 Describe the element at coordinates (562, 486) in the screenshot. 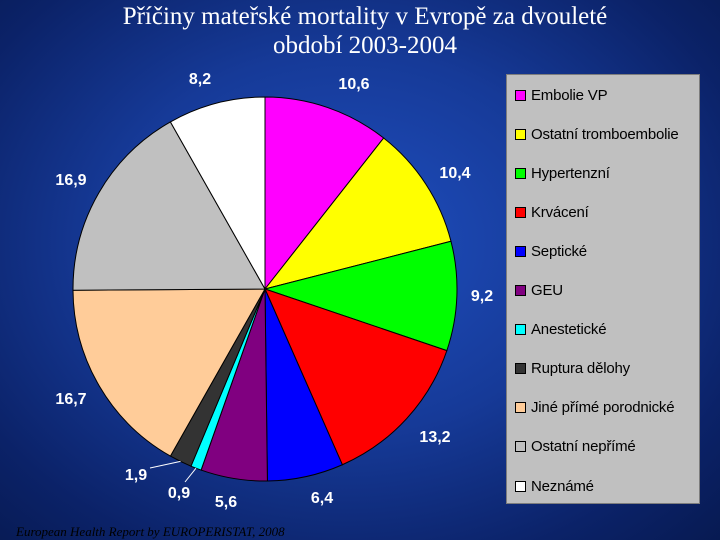

I see `legend-label: Neznámé` at that location.